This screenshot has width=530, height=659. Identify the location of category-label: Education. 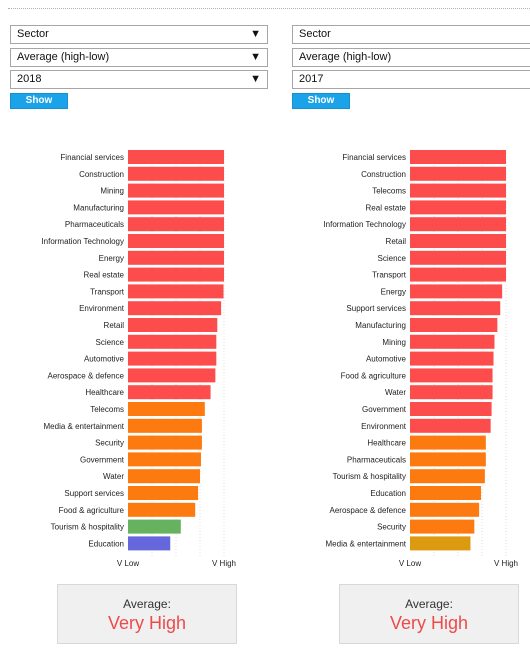
(388, 493).